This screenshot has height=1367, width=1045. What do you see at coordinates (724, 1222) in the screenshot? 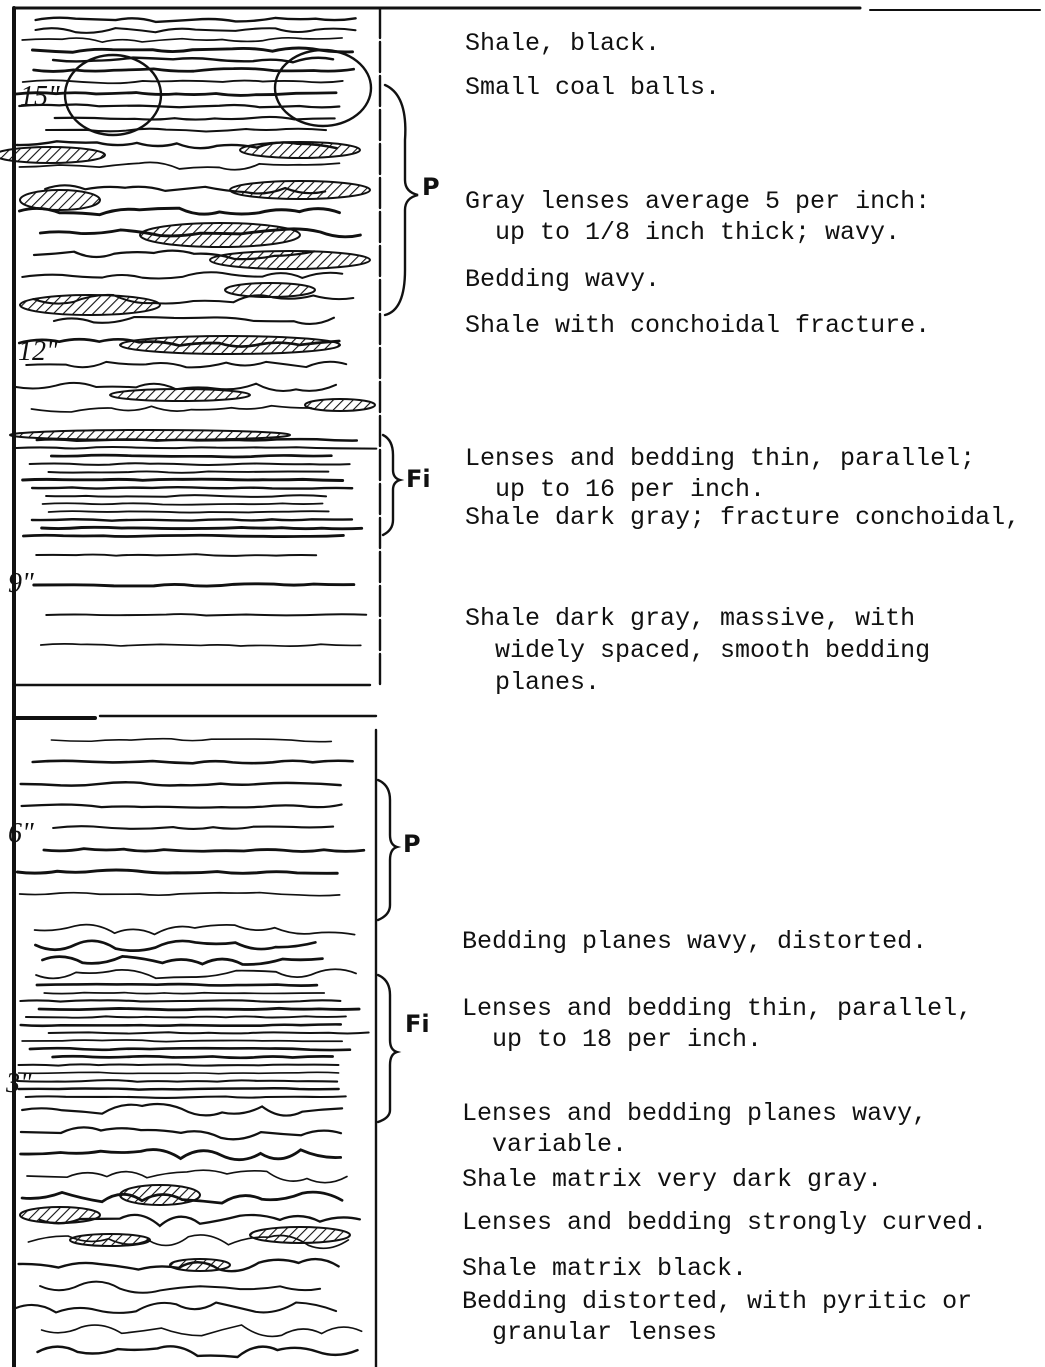
I see `note-line: Lenses and bedding strongly curved.` at bounding box center [724, 1222].